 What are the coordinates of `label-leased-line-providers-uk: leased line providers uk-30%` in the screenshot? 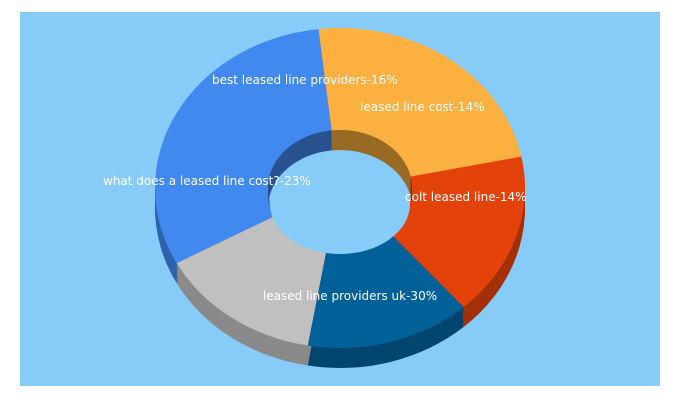 It's located at (350, 296).